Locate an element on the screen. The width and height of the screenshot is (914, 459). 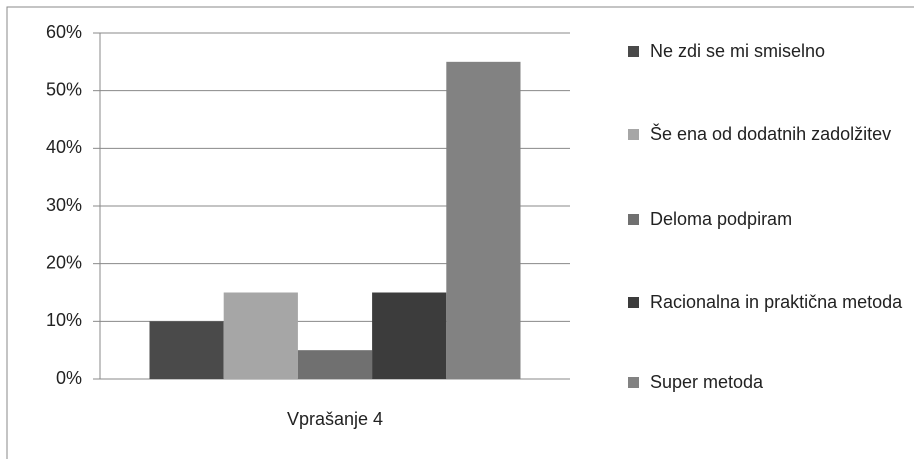
legend-entry: Deloma podpiram is located at coordinates (770, 219).